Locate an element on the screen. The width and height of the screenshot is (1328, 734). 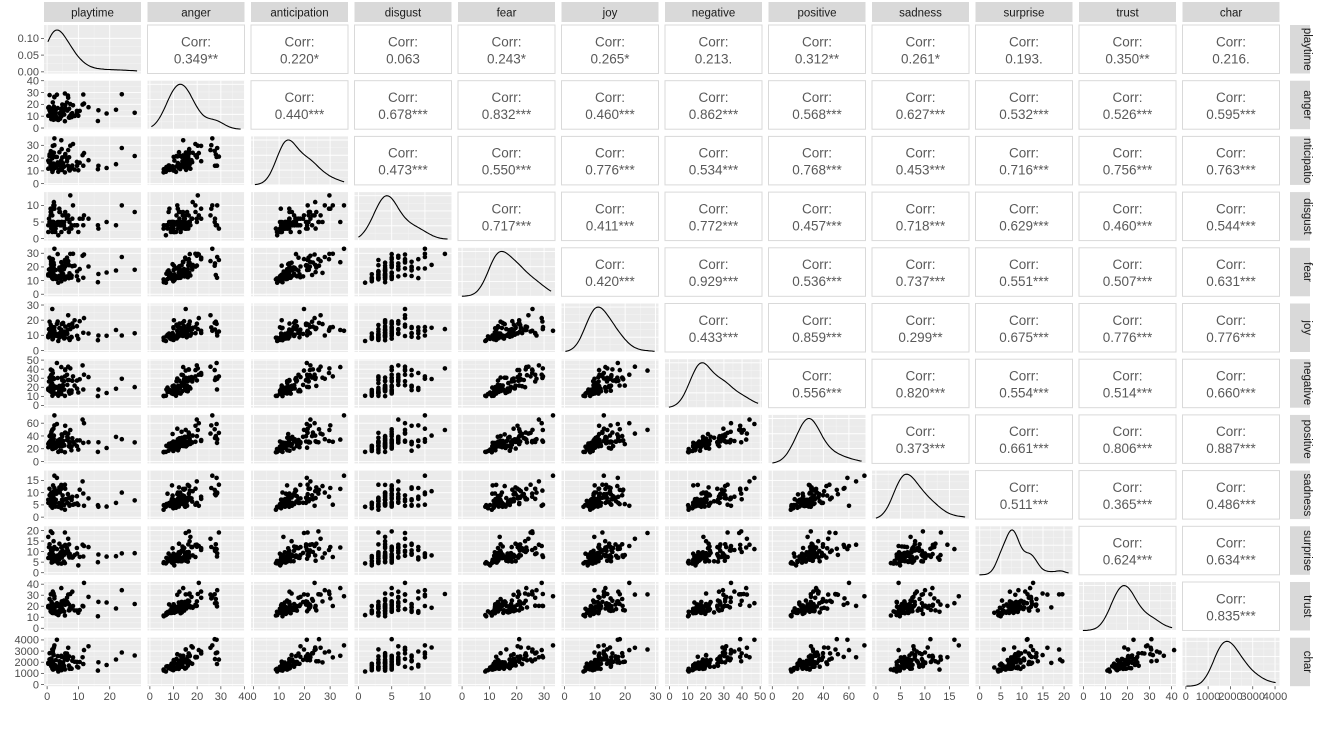
panel-surprise-playtime is located at coordinates (92, 550).